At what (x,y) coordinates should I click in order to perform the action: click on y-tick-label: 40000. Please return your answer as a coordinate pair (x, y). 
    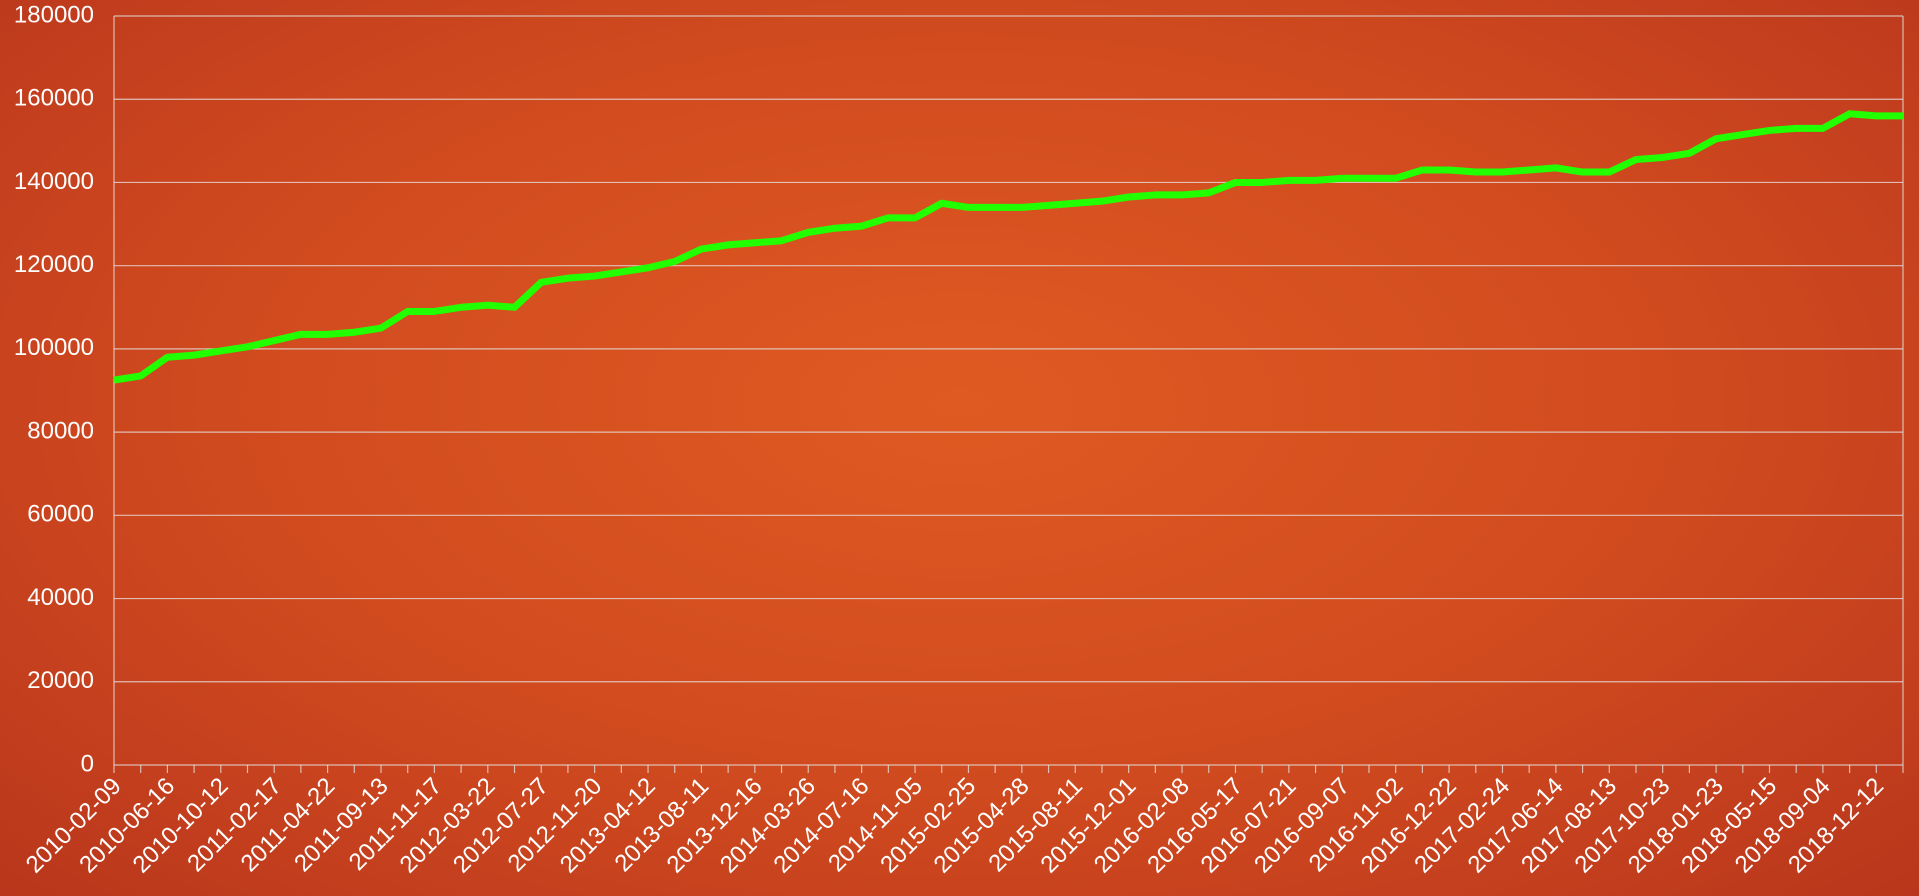
    Looking at the image, I should click on (60, 597).